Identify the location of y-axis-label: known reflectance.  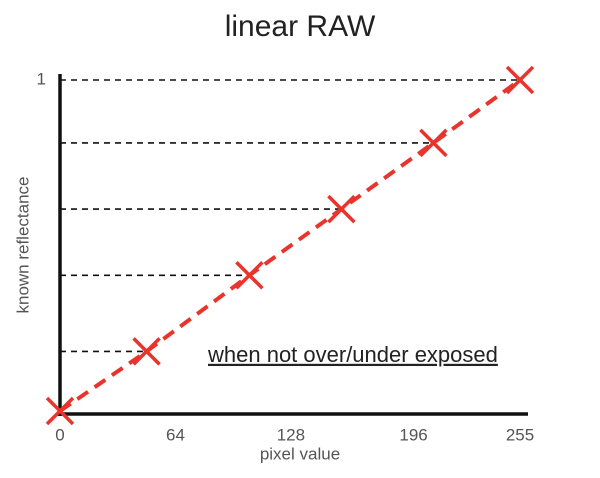
(22, 244).